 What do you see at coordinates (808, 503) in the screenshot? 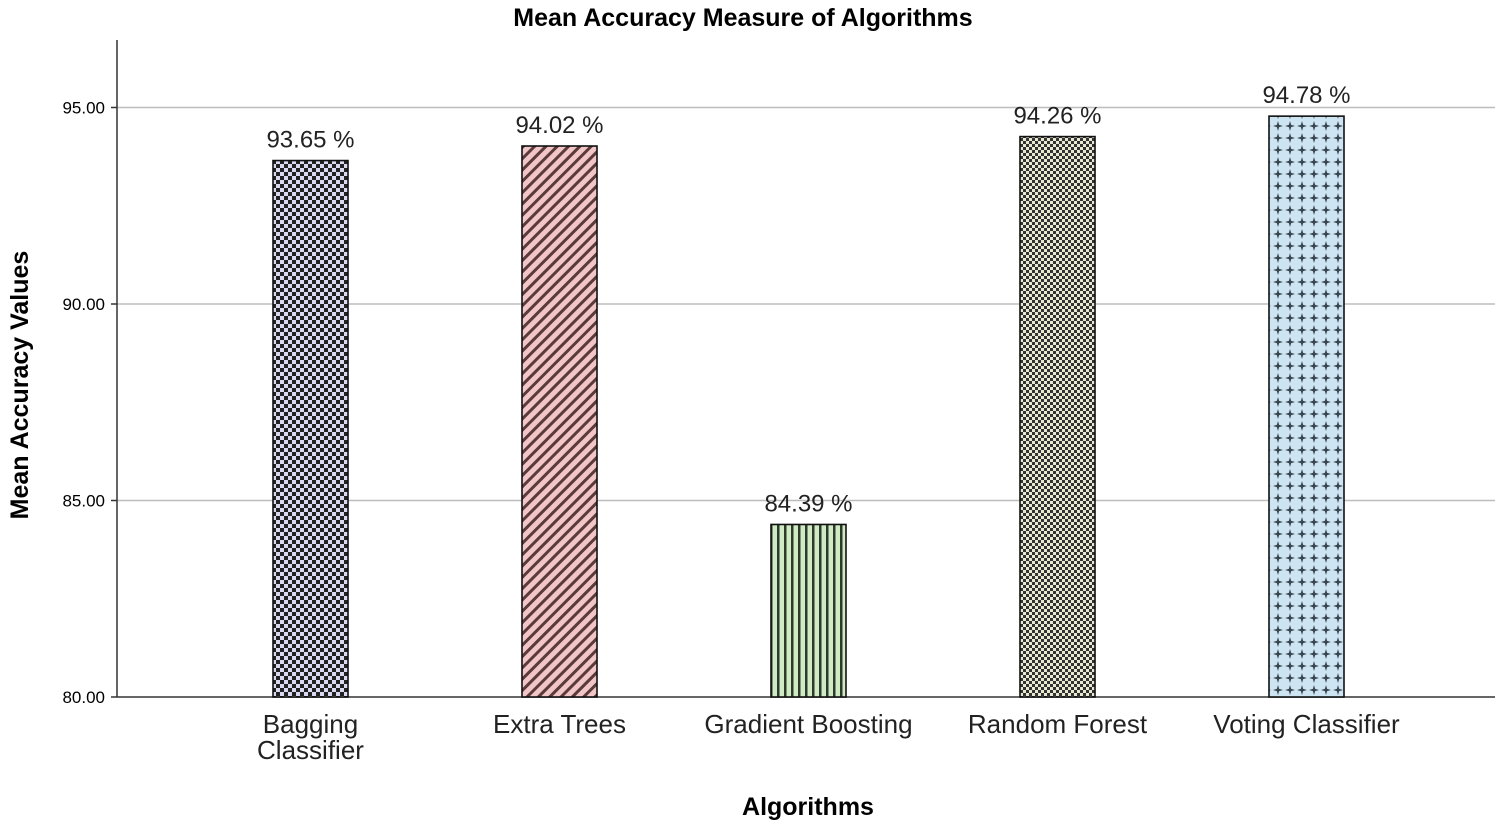
I see `data-label: 84.39 %` at bounding box center [808, 503].